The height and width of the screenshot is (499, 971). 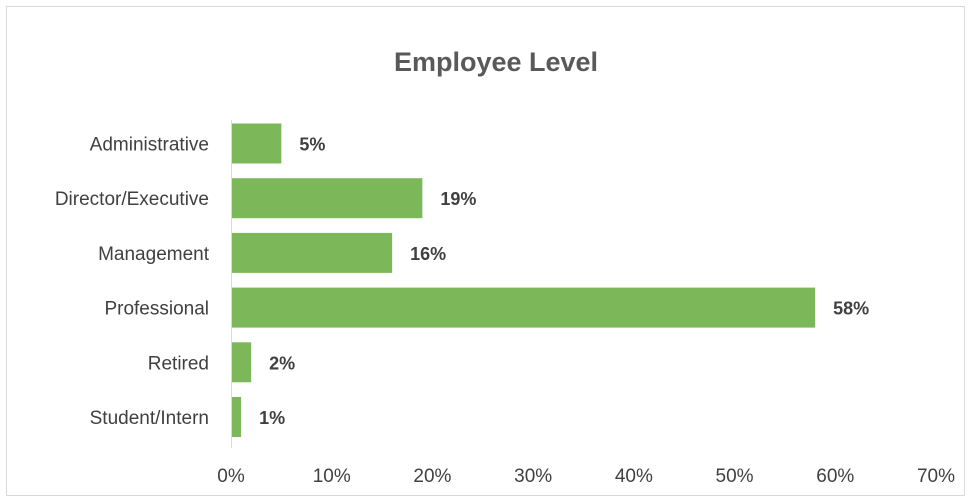 What do you see at coordinates (496, 62) in the screenshot?
I see `chart-title: Employee Level` at bounding box center [496, 62].